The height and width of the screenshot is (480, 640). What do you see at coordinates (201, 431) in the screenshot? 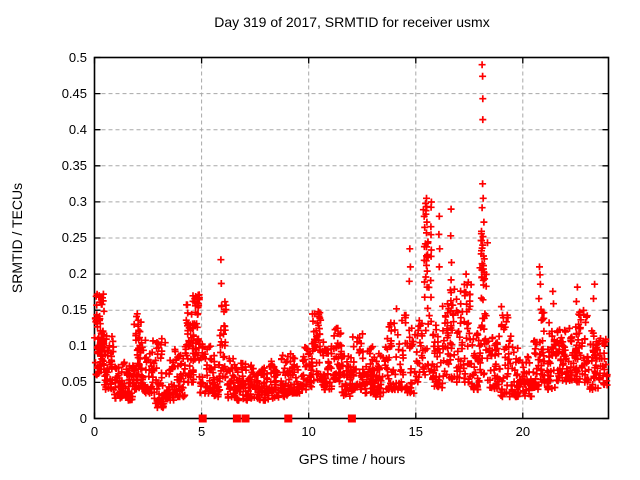
I see `x-tick-label: 5` at bounding box center [201, 431].